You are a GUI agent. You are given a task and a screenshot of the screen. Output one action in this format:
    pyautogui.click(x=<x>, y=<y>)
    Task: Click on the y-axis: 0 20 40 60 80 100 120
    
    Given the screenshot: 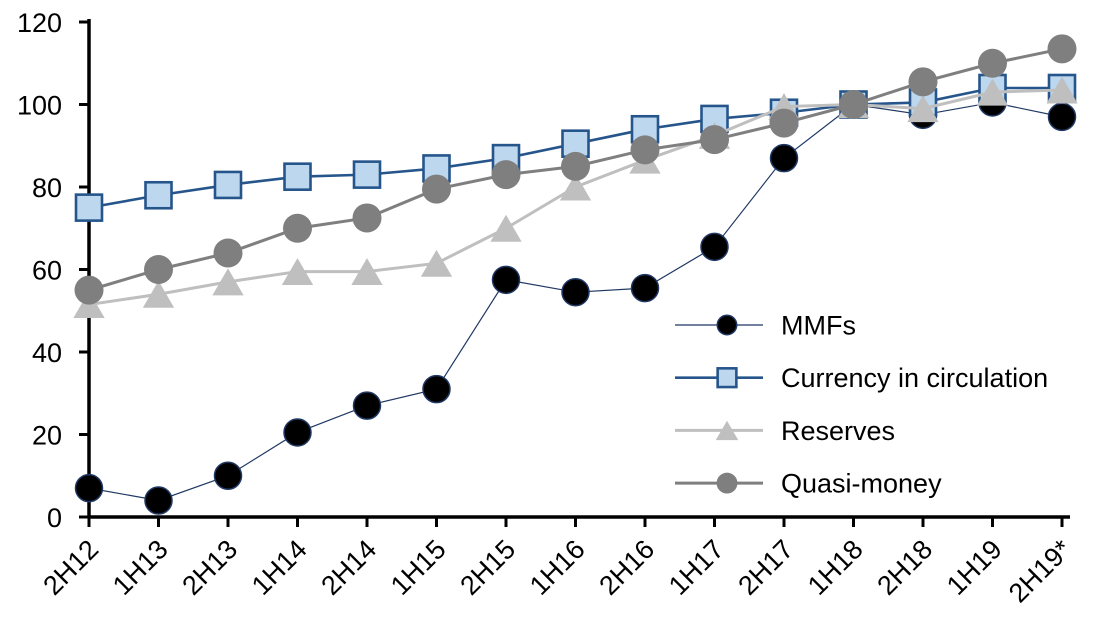 What is the action you would take?
    pyautogui.click(x=54, y=270)
    